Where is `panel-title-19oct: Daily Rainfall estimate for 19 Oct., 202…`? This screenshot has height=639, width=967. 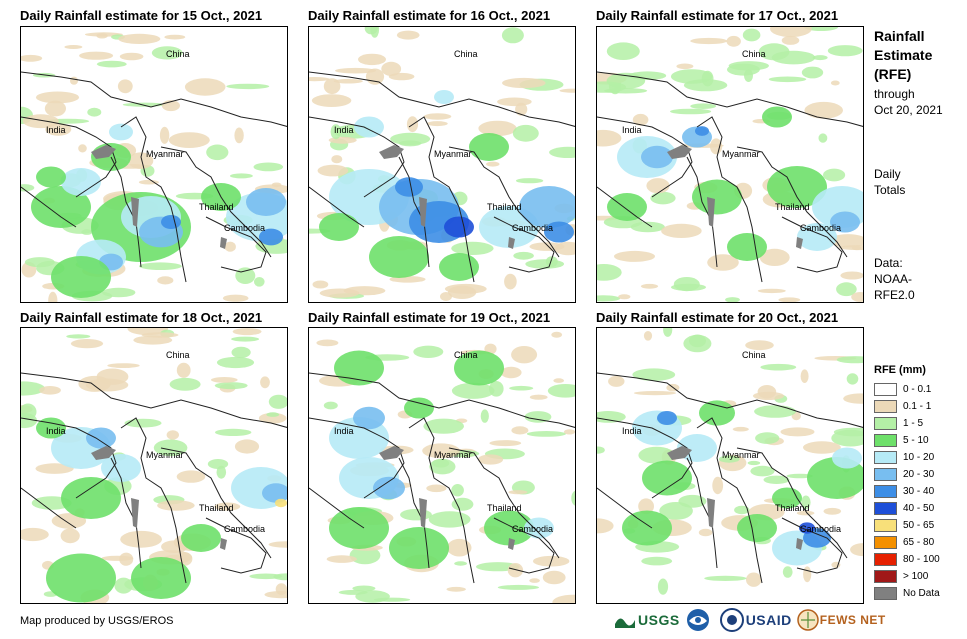
panel-title-19oct: Daily Rainfall estimate for 19 Oct., 202… is located at coordinates (429, 317).